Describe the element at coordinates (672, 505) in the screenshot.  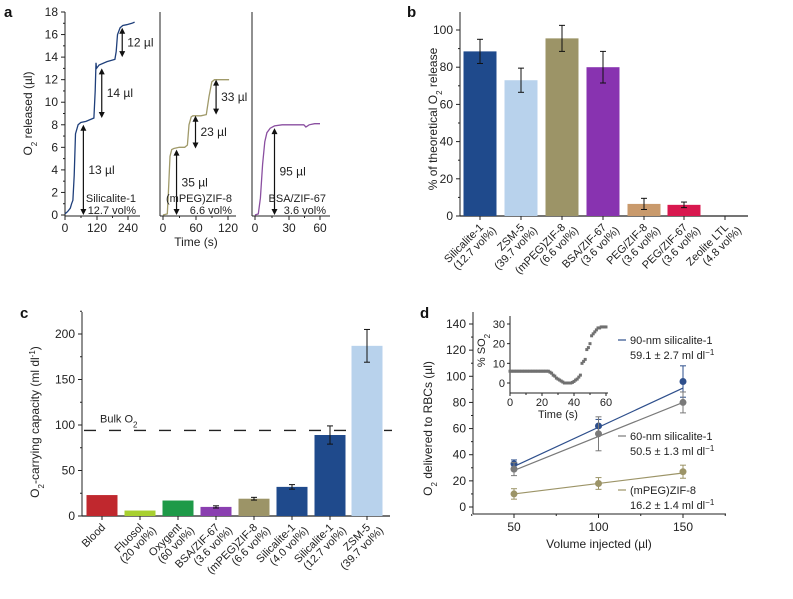
I see `legend-rate: 16.2 ± 1.4 ml dl−1` at that location.